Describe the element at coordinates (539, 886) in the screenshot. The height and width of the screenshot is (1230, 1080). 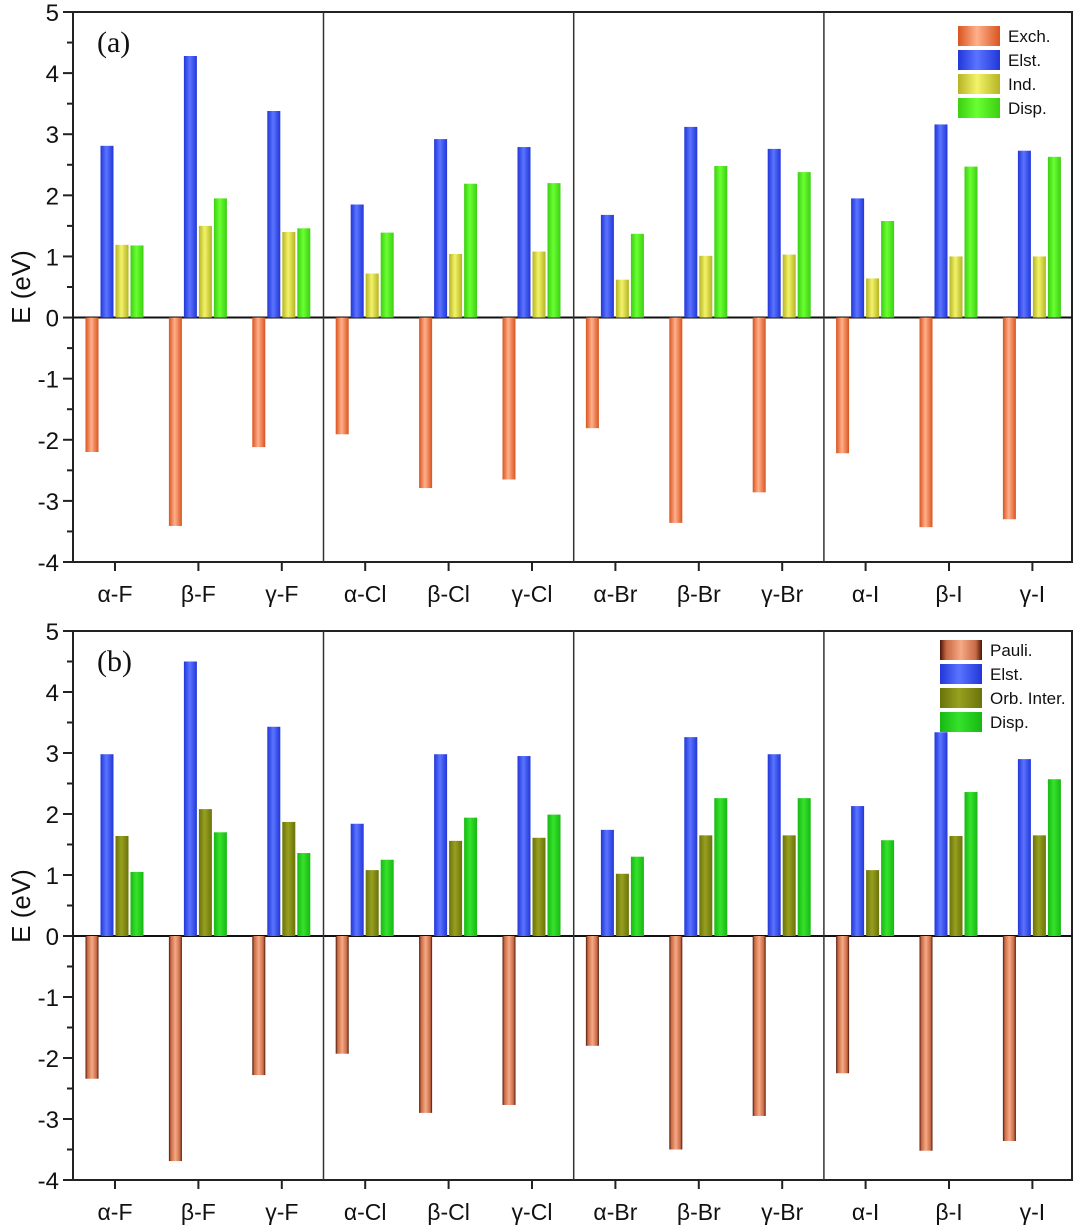
I see `bar-orb-inter-γ-Cl` at that location.